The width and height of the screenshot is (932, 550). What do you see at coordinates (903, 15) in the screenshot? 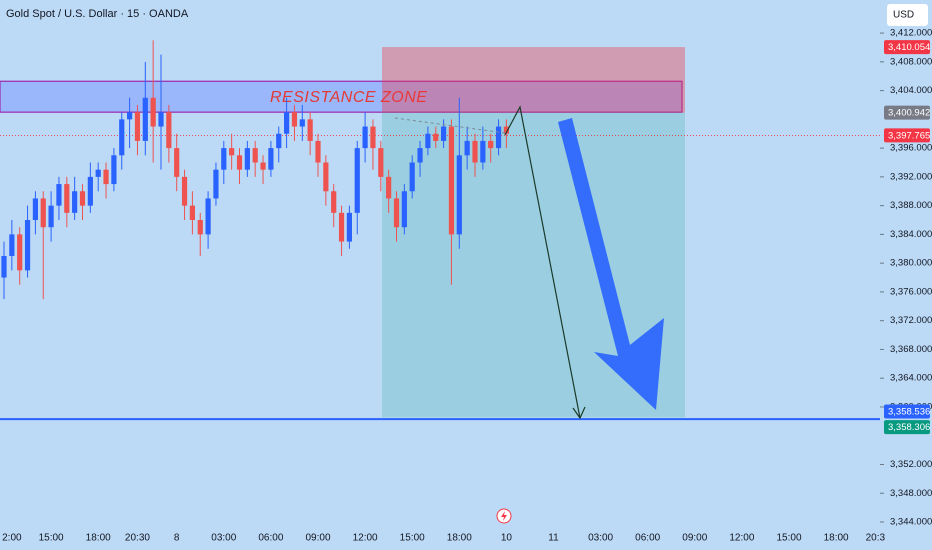
I see `currency: USD` at bounding box center [903, 15].